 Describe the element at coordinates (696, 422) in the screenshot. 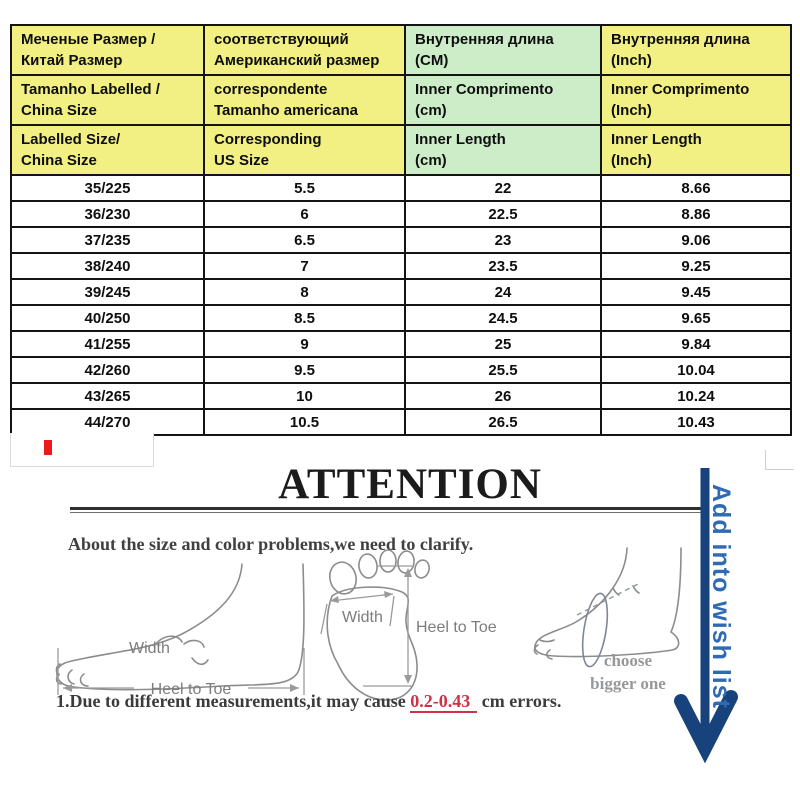

I see `size-cell: 10.43` at that location.